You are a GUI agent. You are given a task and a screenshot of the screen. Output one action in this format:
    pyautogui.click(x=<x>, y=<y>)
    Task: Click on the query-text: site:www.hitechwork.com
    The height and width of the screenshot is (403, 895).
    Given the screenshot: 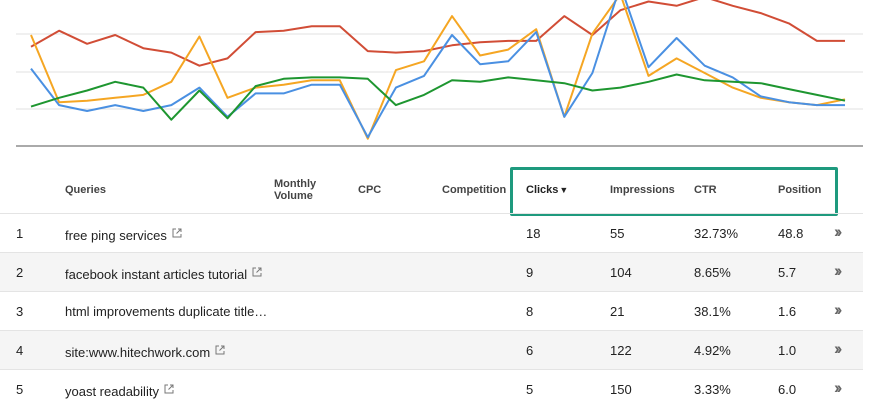 What is the action you would take?
    pyautogui.click(x=138, y=352)
    